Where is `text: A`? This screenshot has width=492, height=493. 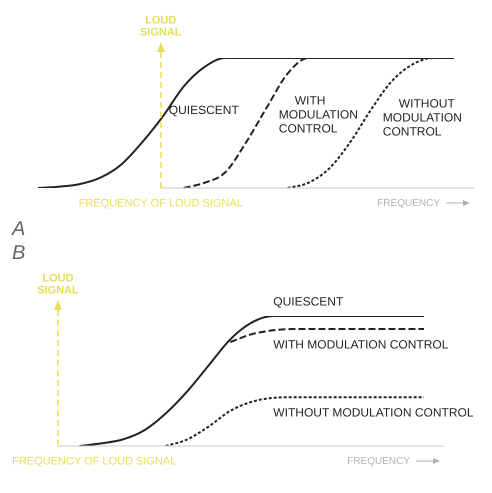
text: A is located at coordinates (18, 230).